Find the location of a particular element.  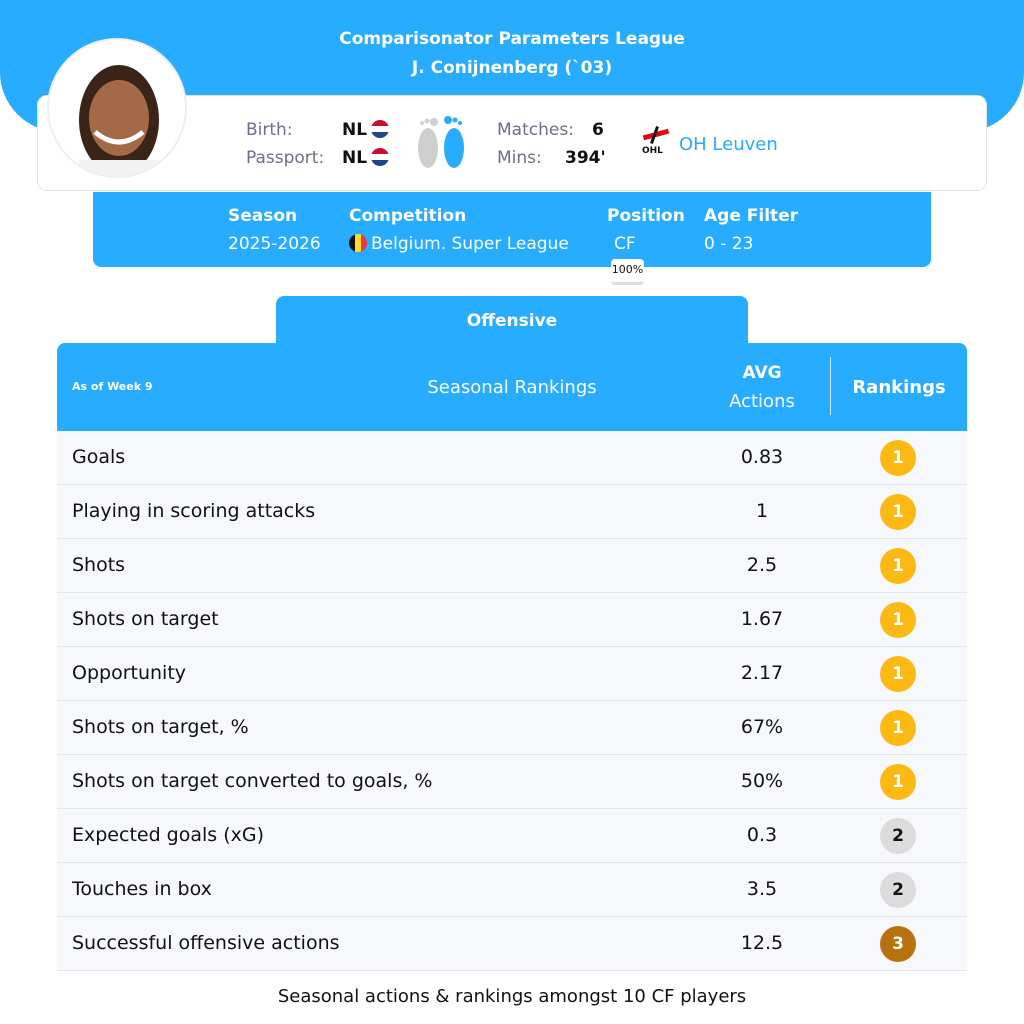

mins-value: 394' is located at coordinates (585, 158).